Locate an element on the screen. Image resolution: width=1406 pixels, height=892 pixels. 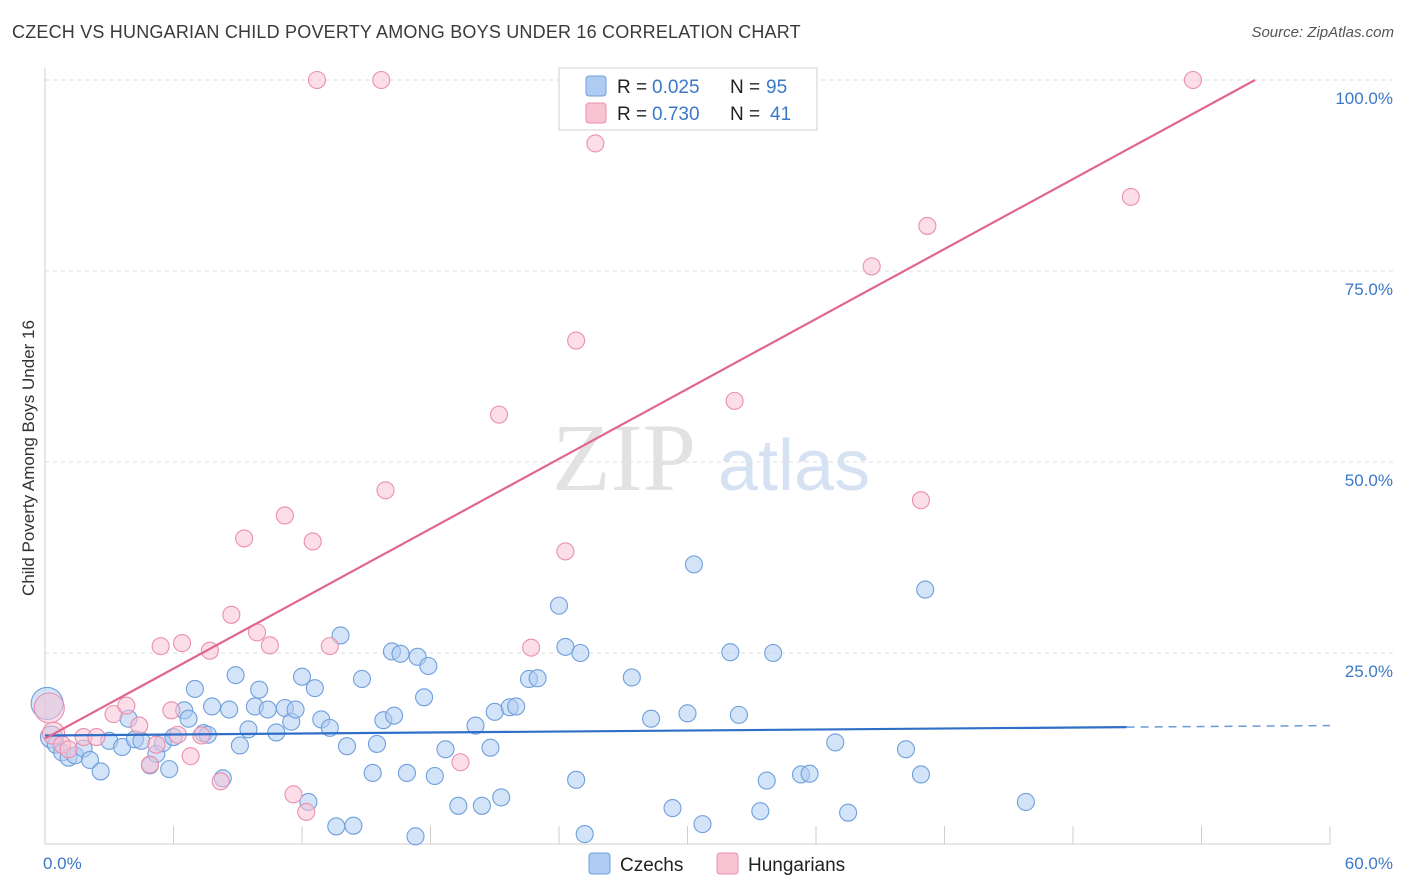
legend-hungarian-swatch is located at coordinates (596, 113).